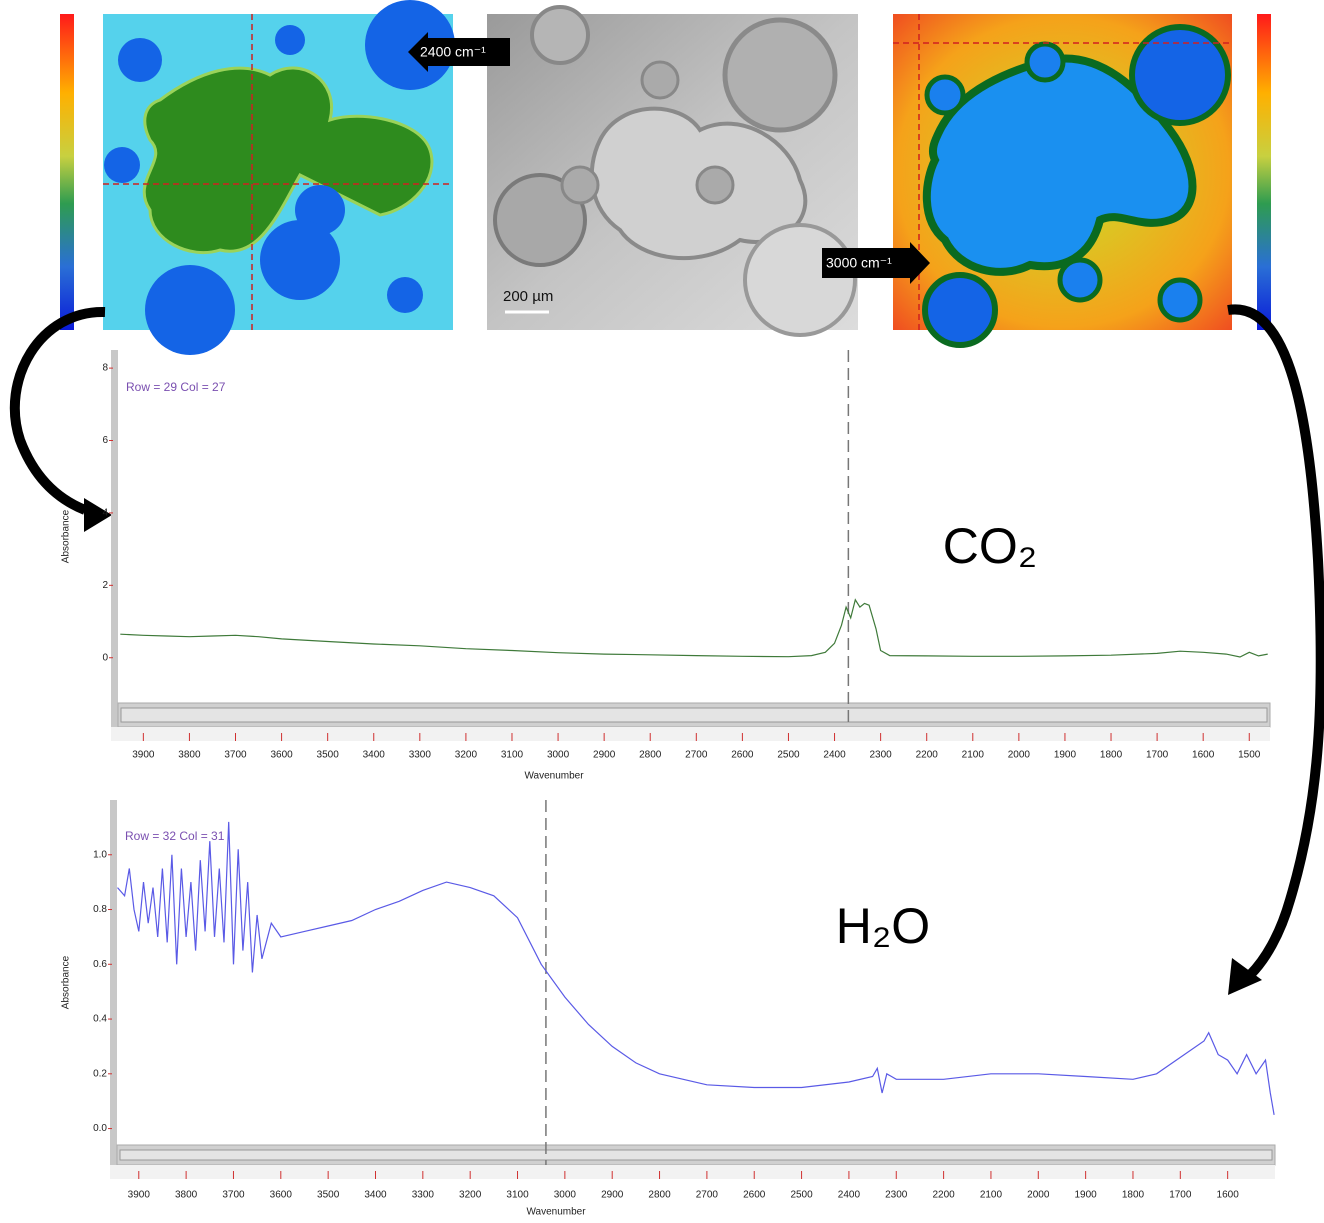 The image size is (1324, 1223). Describe the element at coordinates (105, 513) in the screenshot. I see `y-tick-label: 4` at that location.